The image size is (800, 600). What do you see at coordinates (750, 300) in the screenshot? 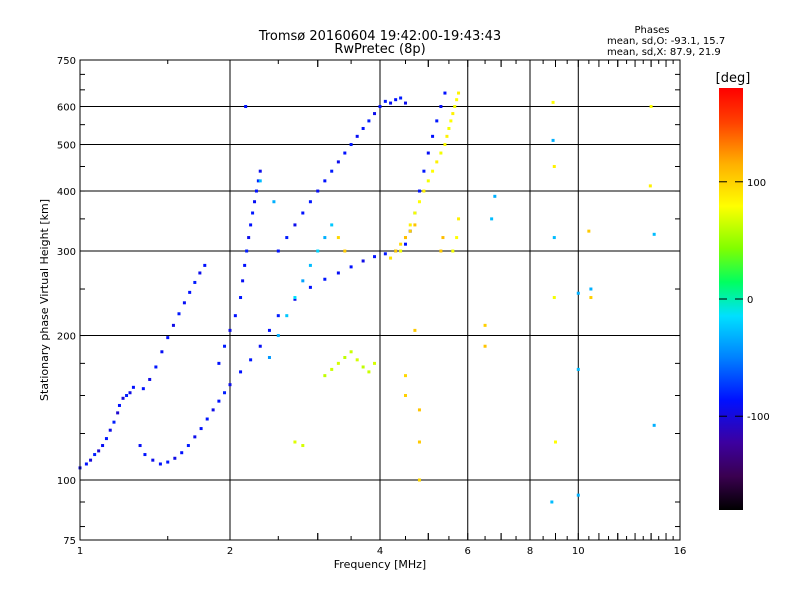
I see `colorbar-tick-label: 0` at bounding box center [750, 300].